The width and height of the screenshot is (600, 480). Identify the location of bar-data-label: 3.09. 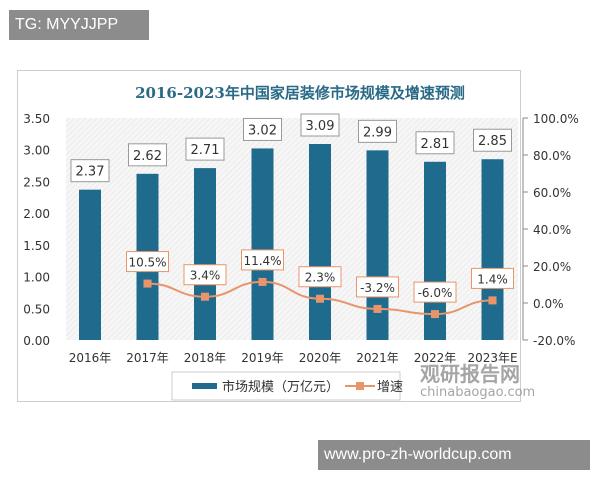
(320, 126).